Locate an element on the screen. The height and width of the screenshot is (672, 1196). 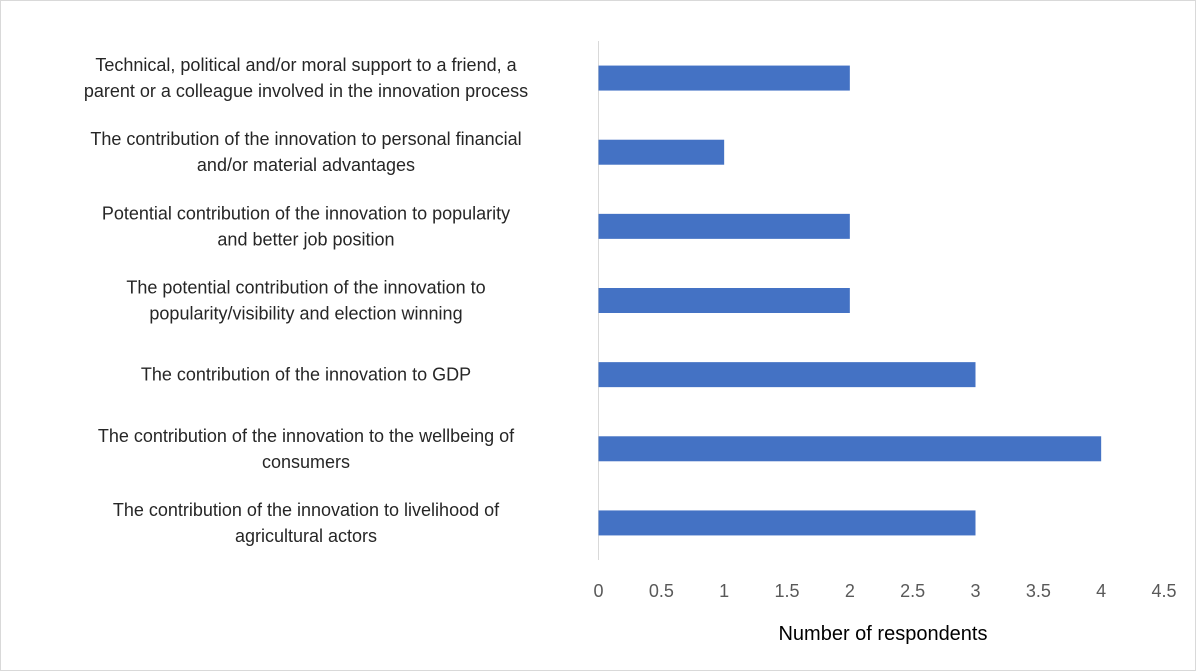
x-tick-label: 0 is located at coordinates (598, 591).